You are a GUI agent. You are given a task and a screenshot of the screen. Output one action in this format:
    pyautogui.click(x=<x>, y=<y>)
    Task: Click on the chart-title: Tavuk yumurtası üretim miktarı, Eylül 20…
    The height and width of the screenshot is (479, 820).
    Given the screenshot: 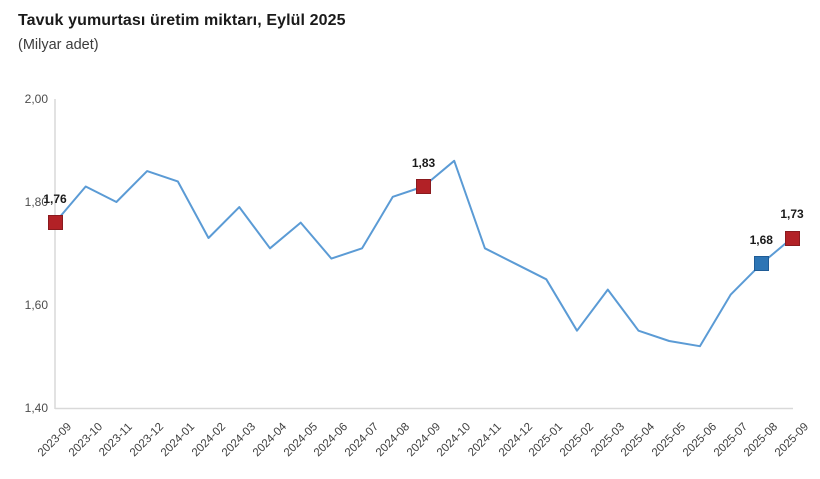 What is the action you would take?
    pyautogui.click(x=182, y=20)
    